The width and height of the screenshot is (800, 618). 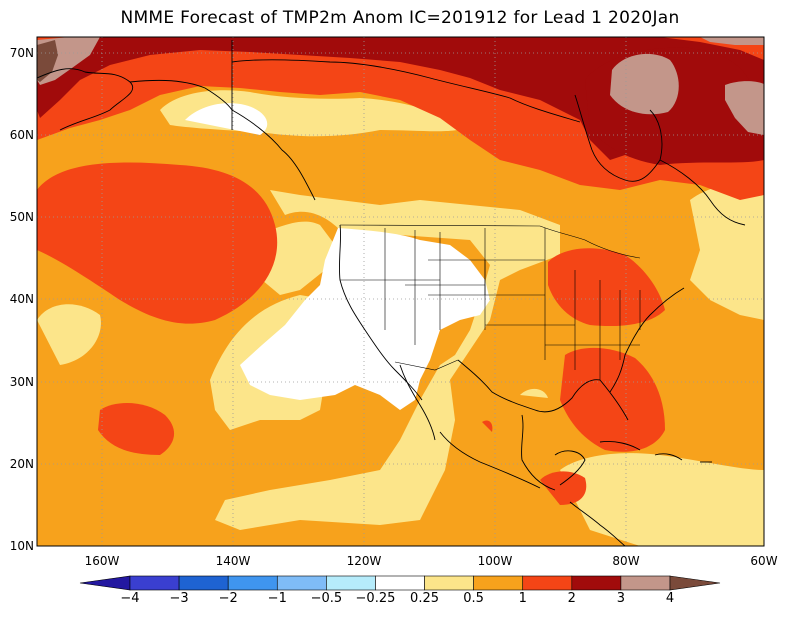 I want to click on lat-label: 50N, so click(x=22, y=217).